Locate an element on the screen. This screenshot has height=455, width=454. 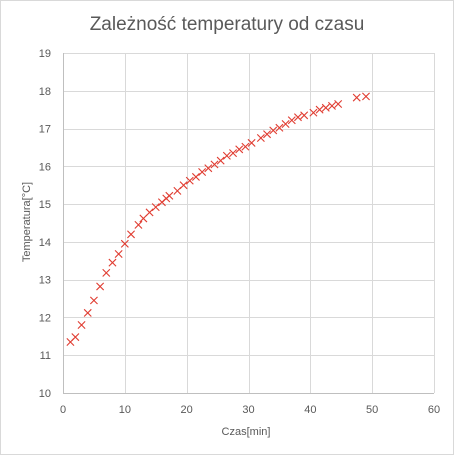
x-tick-label: 30 is located at coordinates (248, 410).